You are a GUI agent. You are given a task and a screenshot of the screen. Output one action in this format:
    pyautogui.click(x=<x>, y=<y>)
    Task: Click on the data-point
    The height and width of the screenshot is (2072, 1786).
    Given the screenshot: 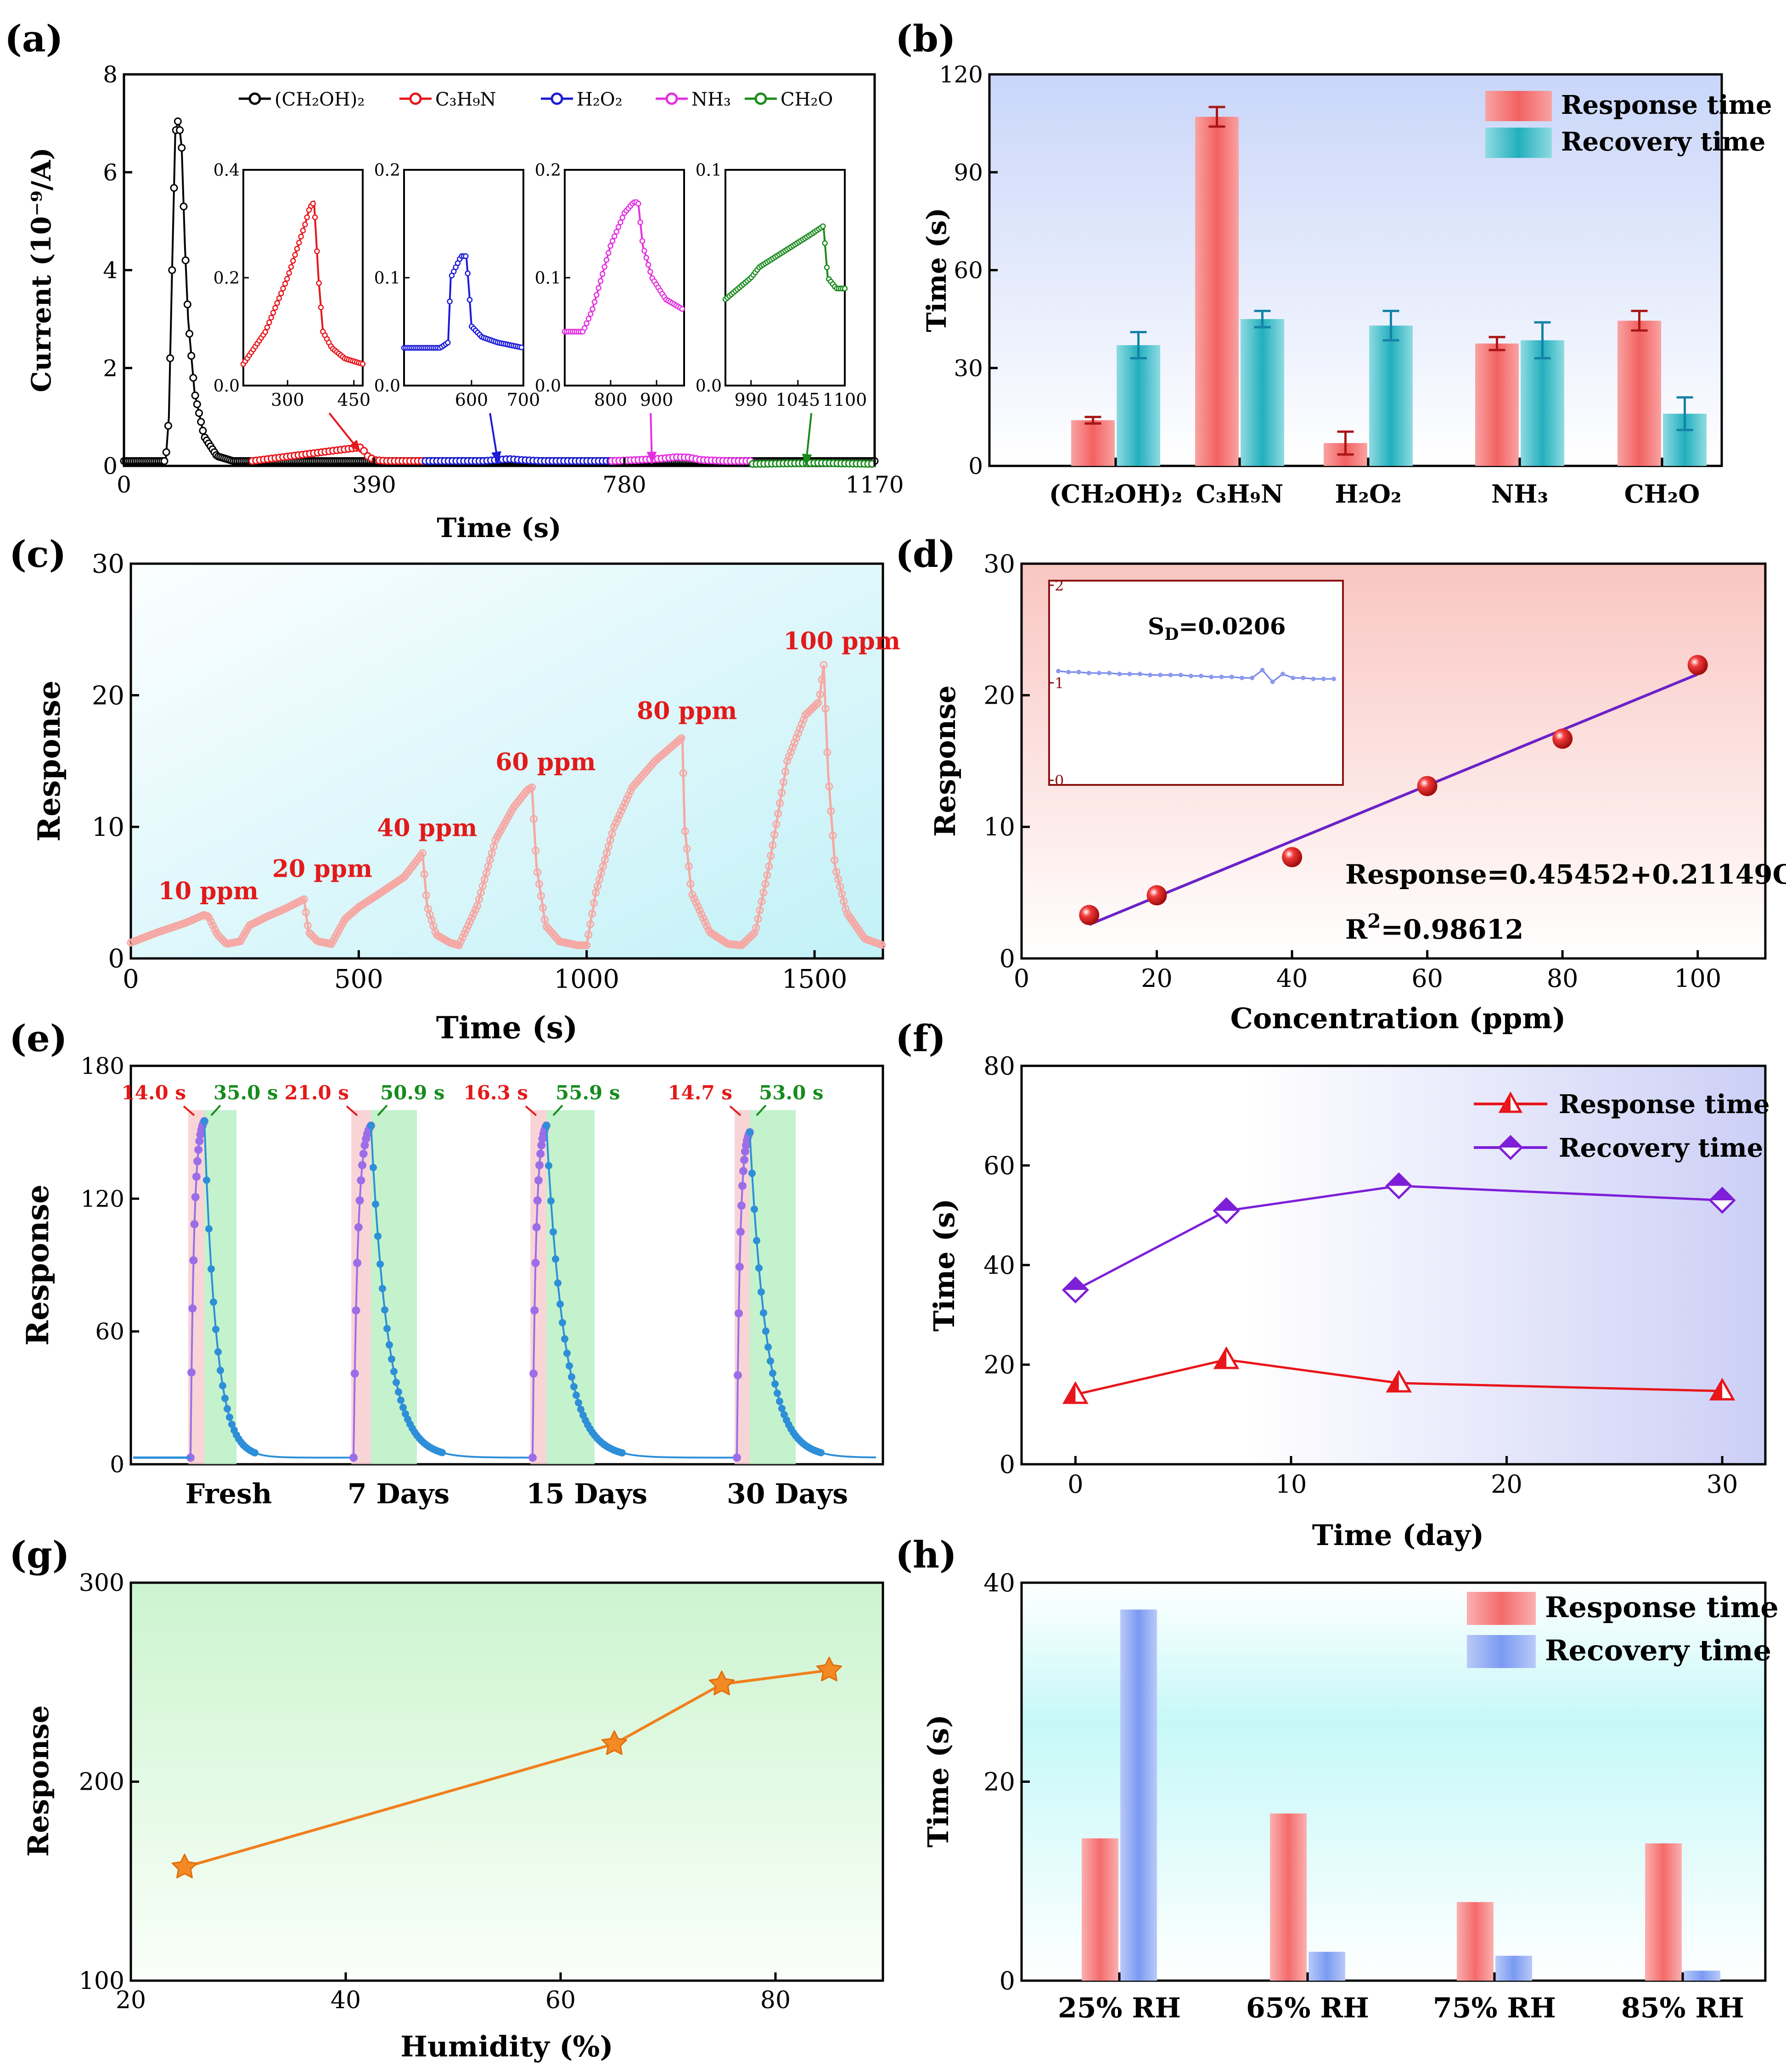 What is the action you would take?
    pyautogui.click(x=1562, y=738)
    